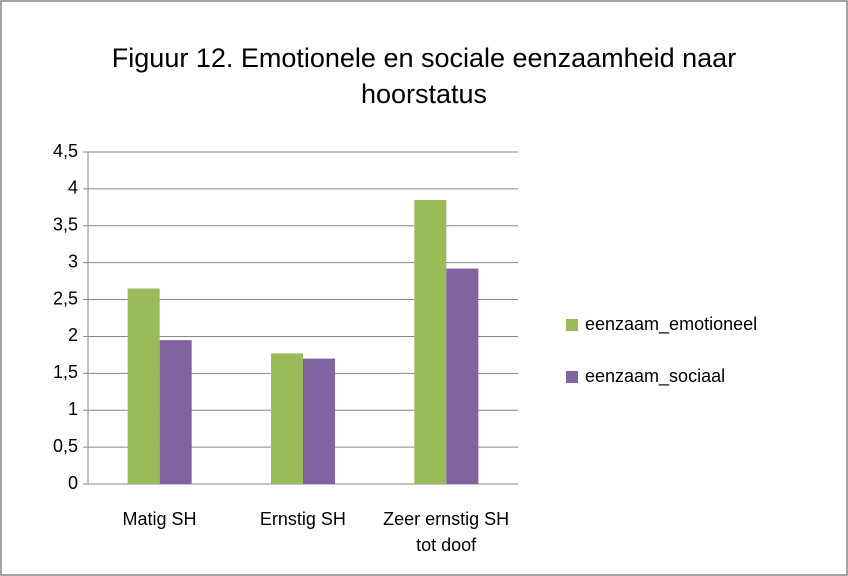  What do you see at coordinates (65, 446) in the screenshot?
I see `y-tick-label: 0,5` at bounding box center [65, 446].